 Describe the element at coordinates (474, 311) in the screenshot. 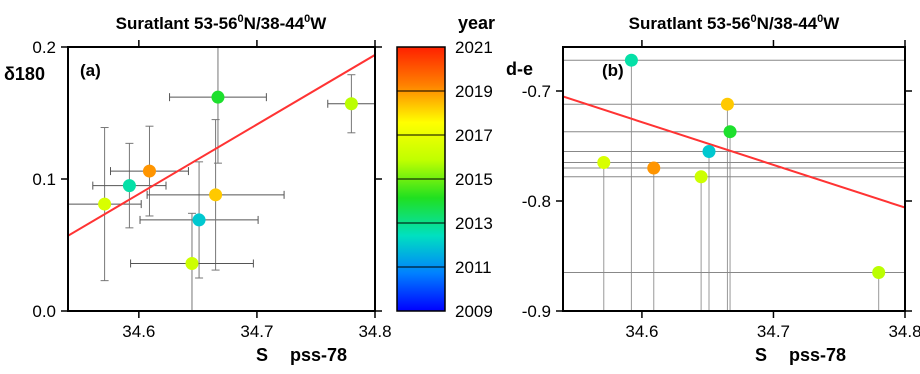

I see `colorbar-tick-label: 2009` at that location.